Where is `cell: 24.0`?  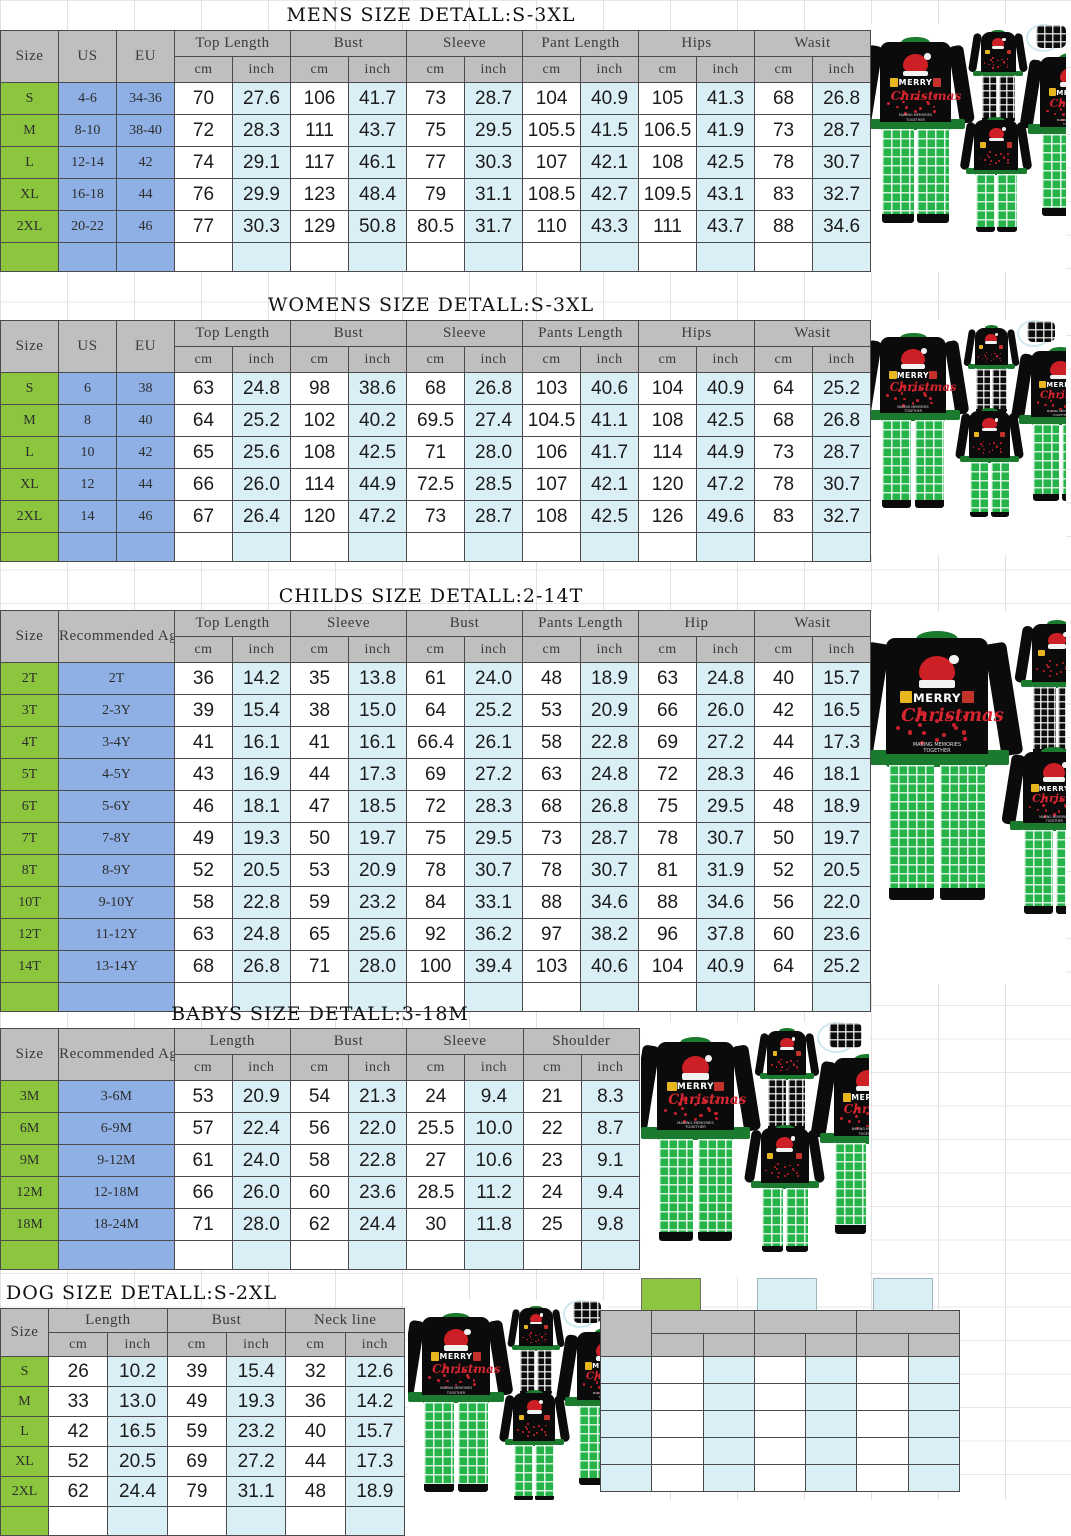
cell: 24.0 is located at coordinates (494, 679).